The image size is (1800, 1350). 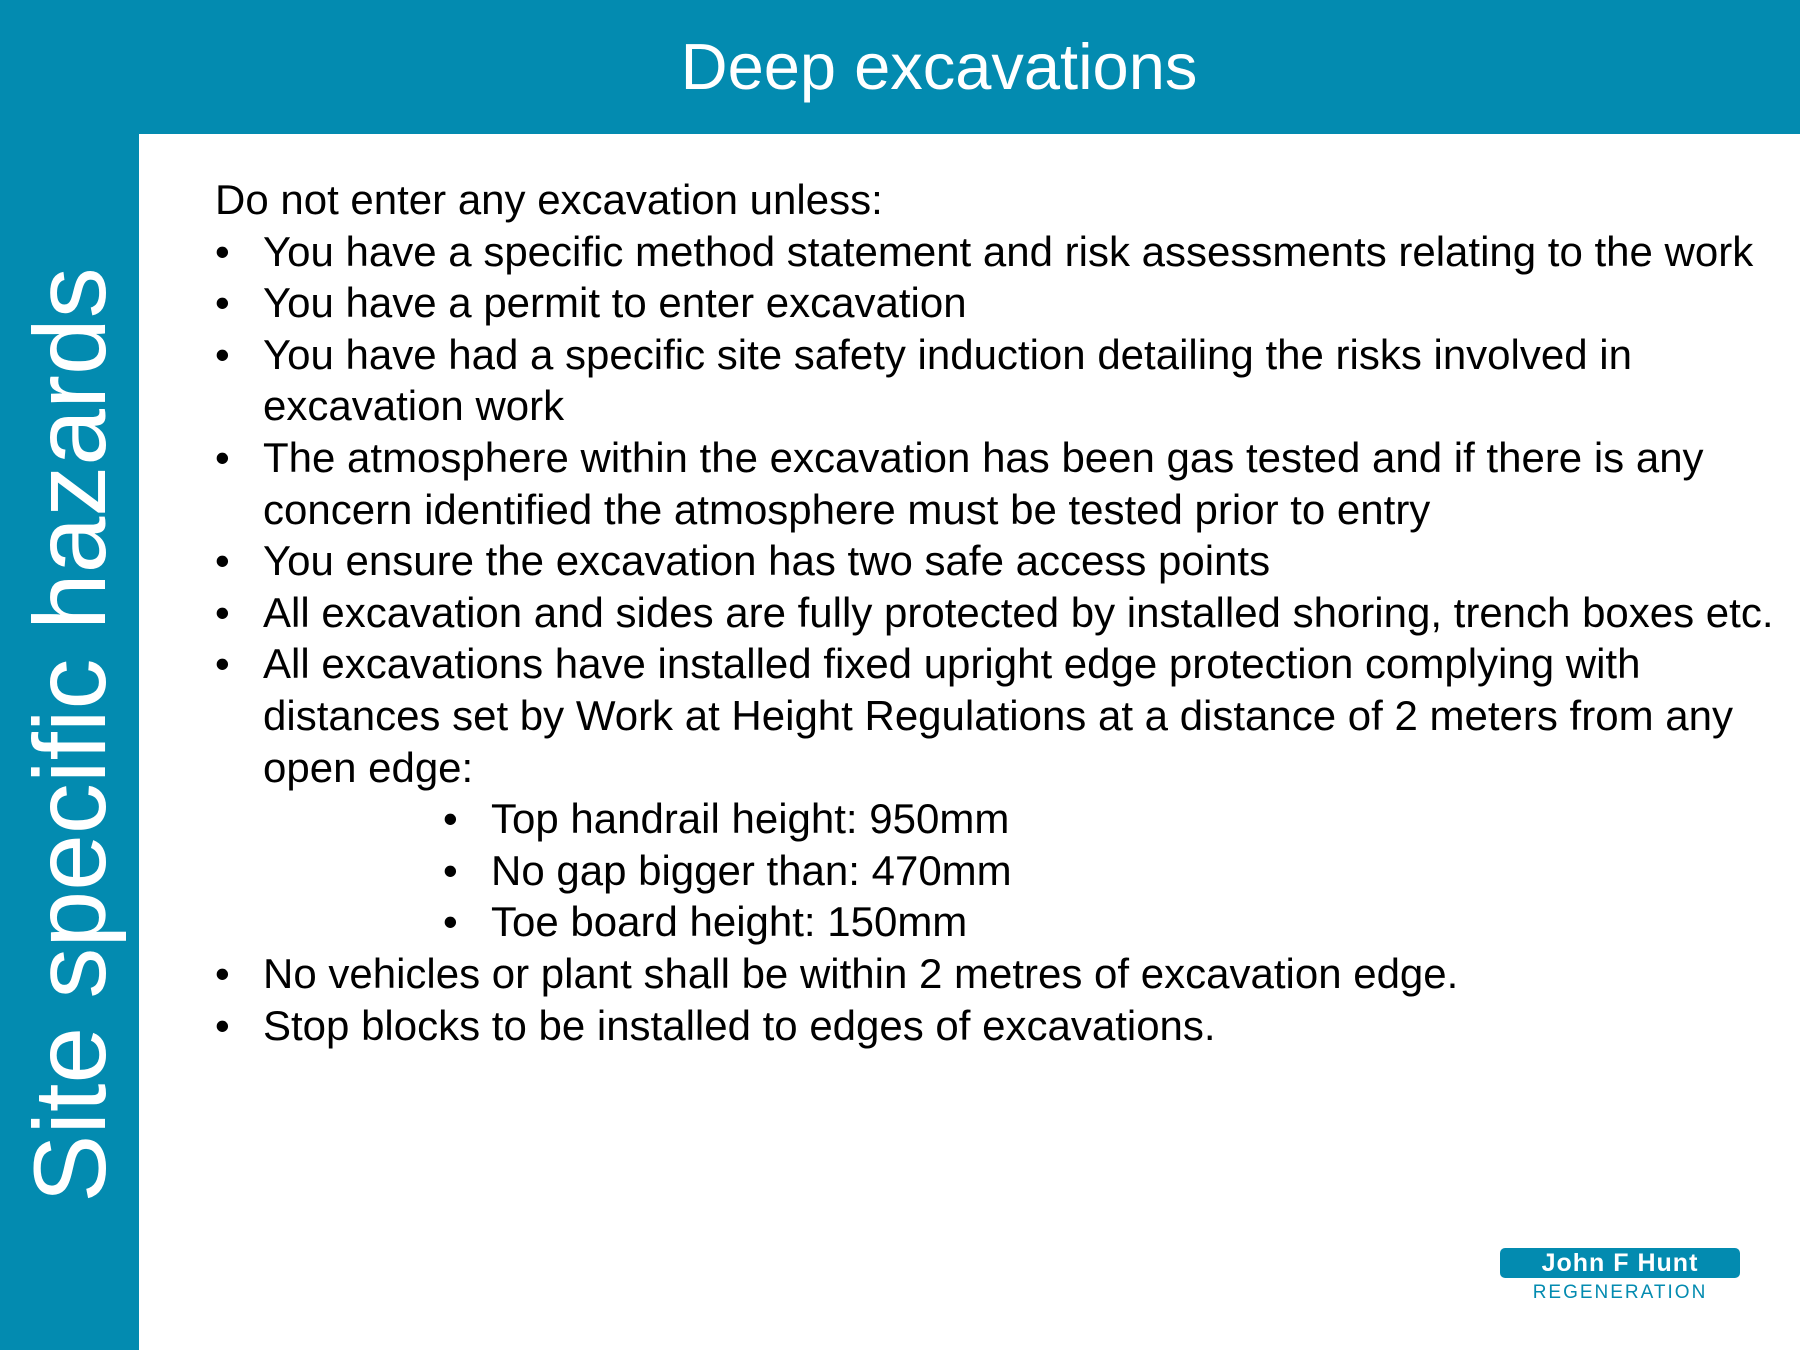 I want to click on intro-text: Do not enter any excavation unless:, so click(x=549, y=199).